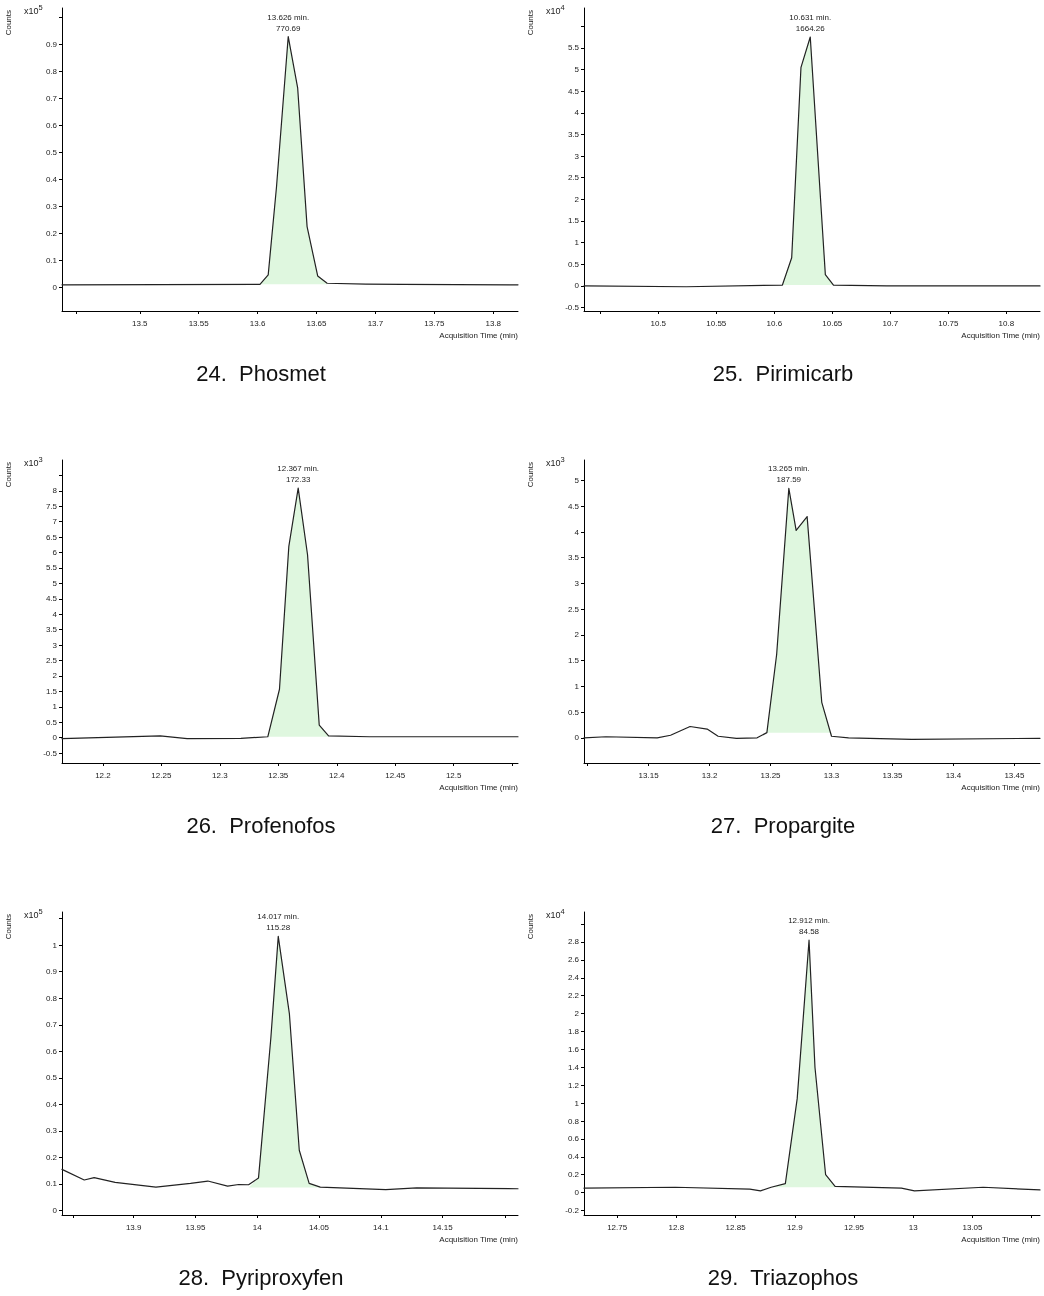 The height and width of the screenshot is (1296, 1044). What do you see at coordinates (783, 1277) in the screenshot?
I see `text: 29. Triazophos` at bounding box center [783, 1277].